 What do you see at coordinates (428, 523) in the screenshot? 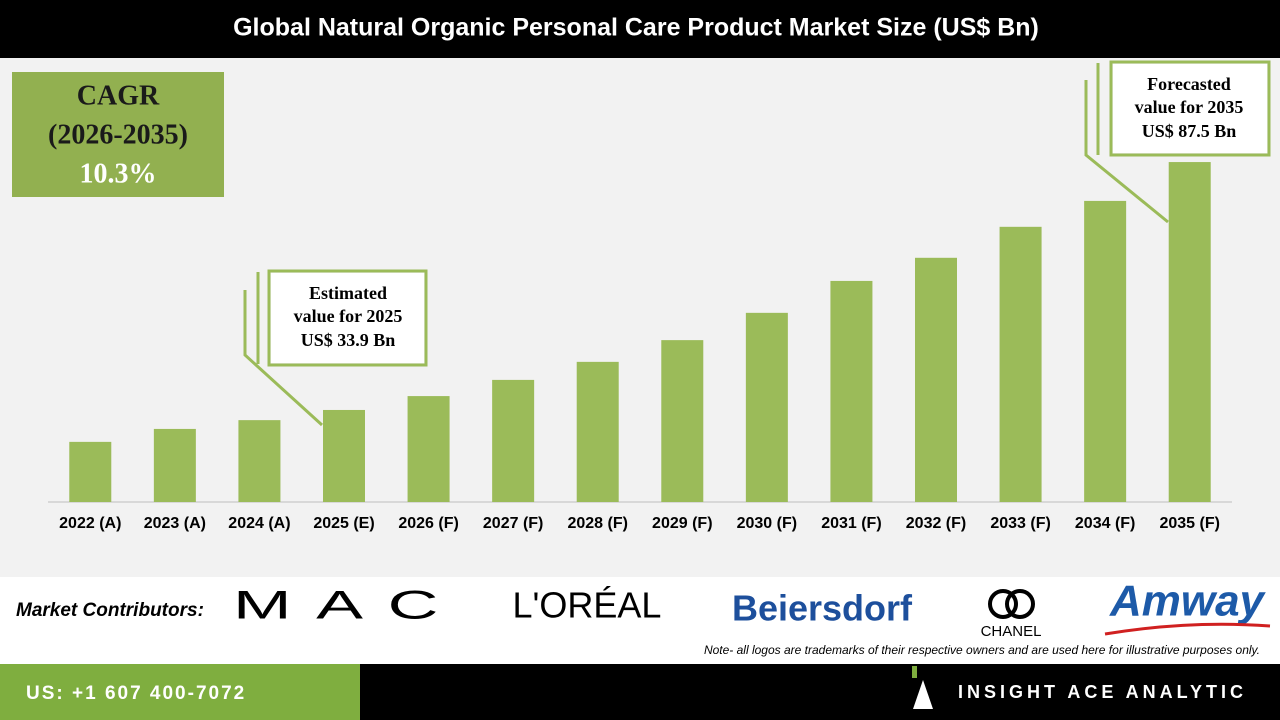
I see `x-tick-label: 2026 (F)` at bounding box center [428, 523].